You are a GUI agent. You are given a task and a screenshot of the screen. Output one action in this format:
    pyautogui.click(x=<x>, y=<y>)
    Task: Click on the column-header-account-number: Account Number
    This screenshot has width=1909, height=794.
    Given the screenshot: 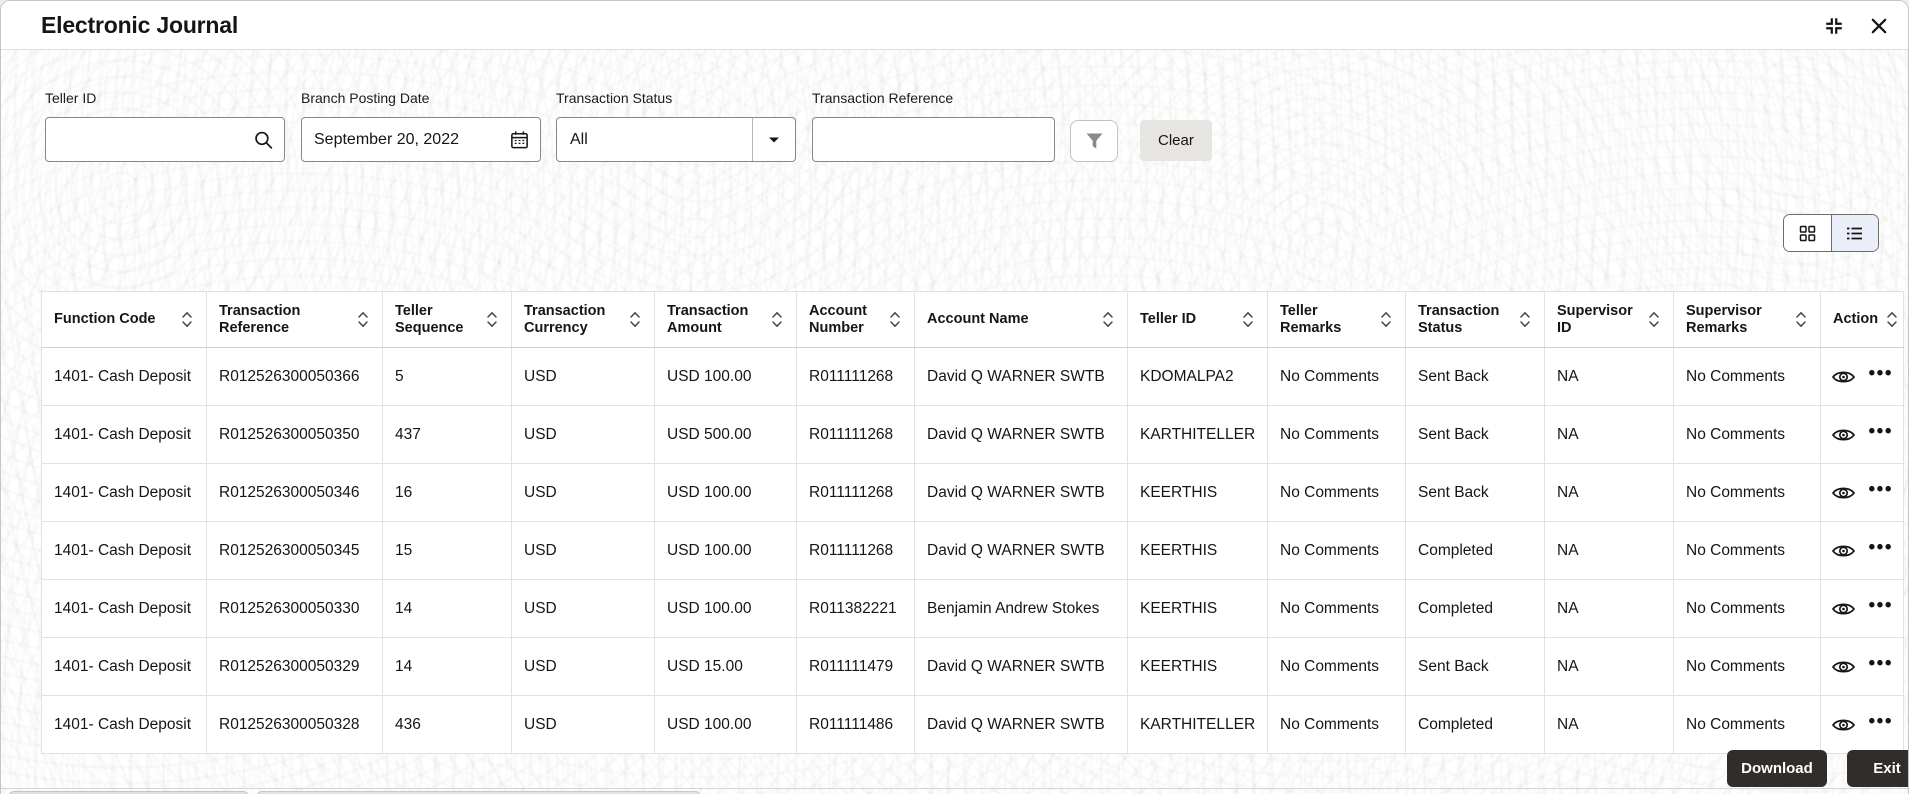 What is the action you would take?
    pyautogui.click(x=855, y=319)
    